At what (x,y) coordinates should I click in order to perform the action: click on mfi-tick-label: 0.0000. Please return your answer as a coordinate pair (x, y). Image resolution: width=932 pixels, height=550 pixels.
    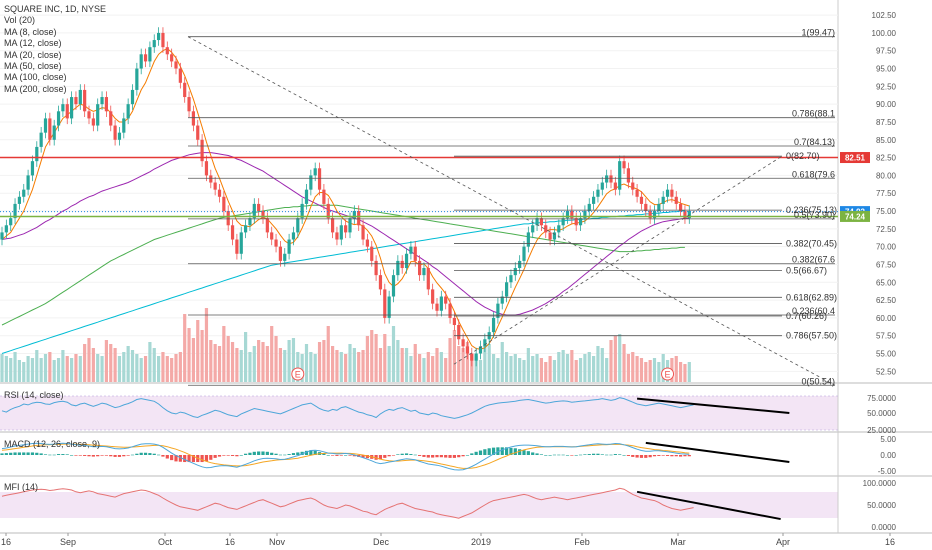
    Looking at the image, I should click on (884, 527).